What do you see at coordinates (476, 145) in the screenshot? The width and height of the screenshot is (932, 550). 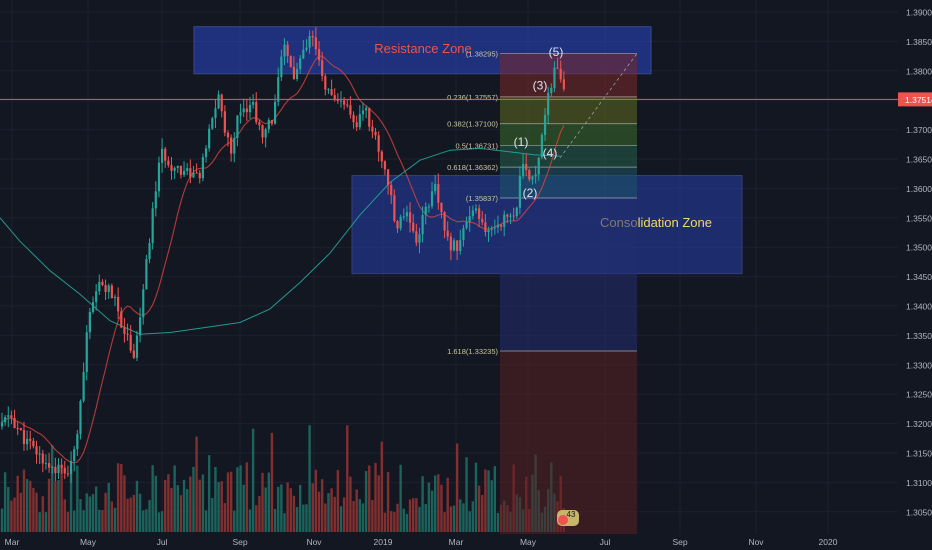 I see `fib-level-label: 0.5(1.36731)` at bounding box center [476, 145].